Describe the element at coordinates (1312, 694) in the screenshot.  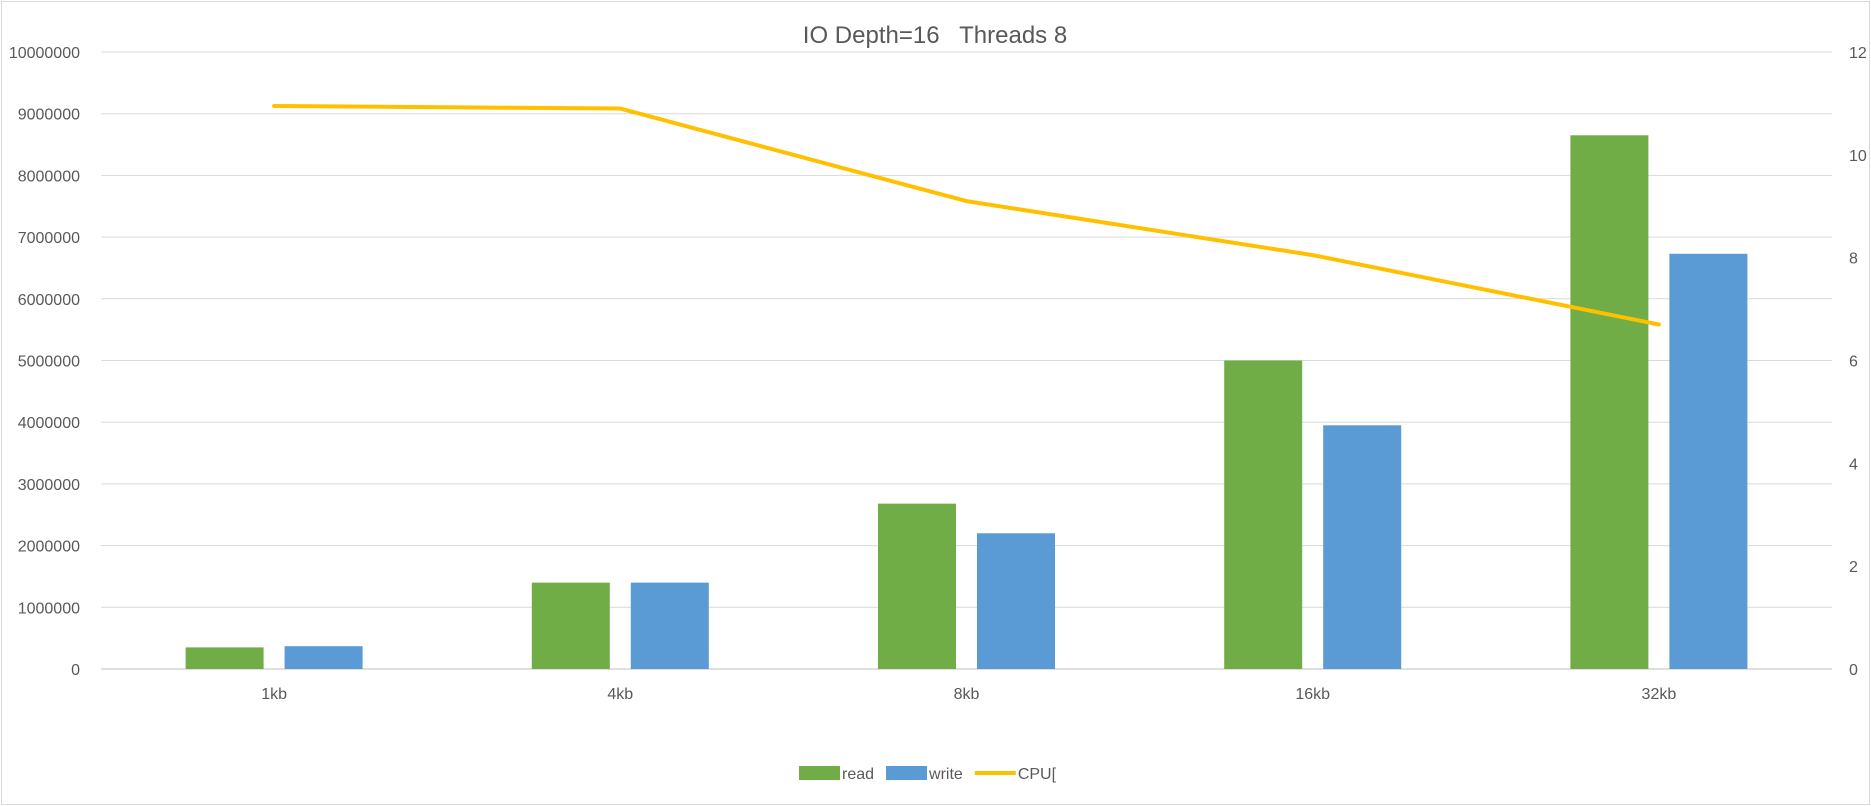
I see `x-tick-label: 16kb` at that location.